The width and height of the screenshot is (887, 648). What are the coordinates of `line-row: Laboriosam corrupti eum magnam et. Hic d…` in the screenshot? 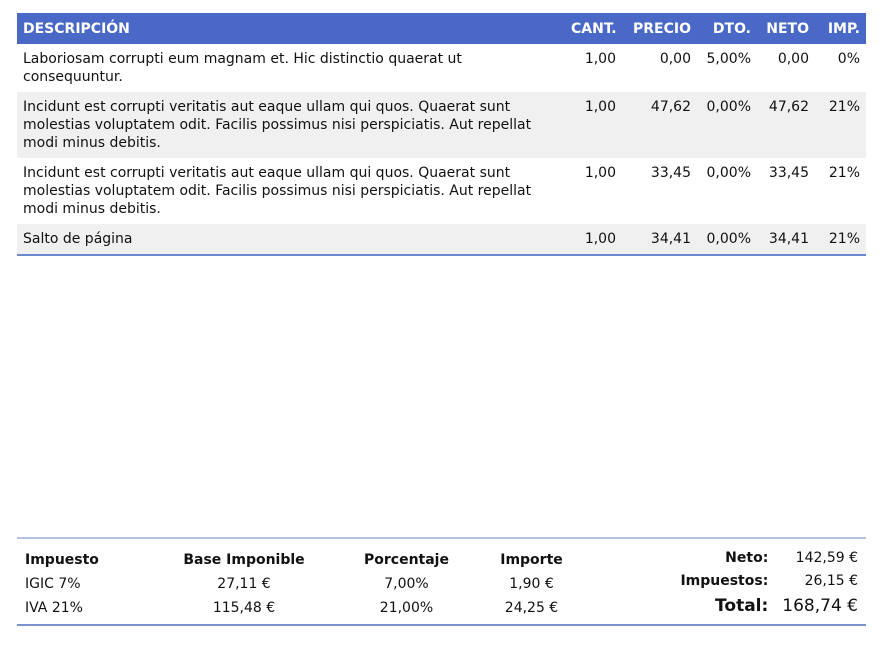 It's located at (441, 68).